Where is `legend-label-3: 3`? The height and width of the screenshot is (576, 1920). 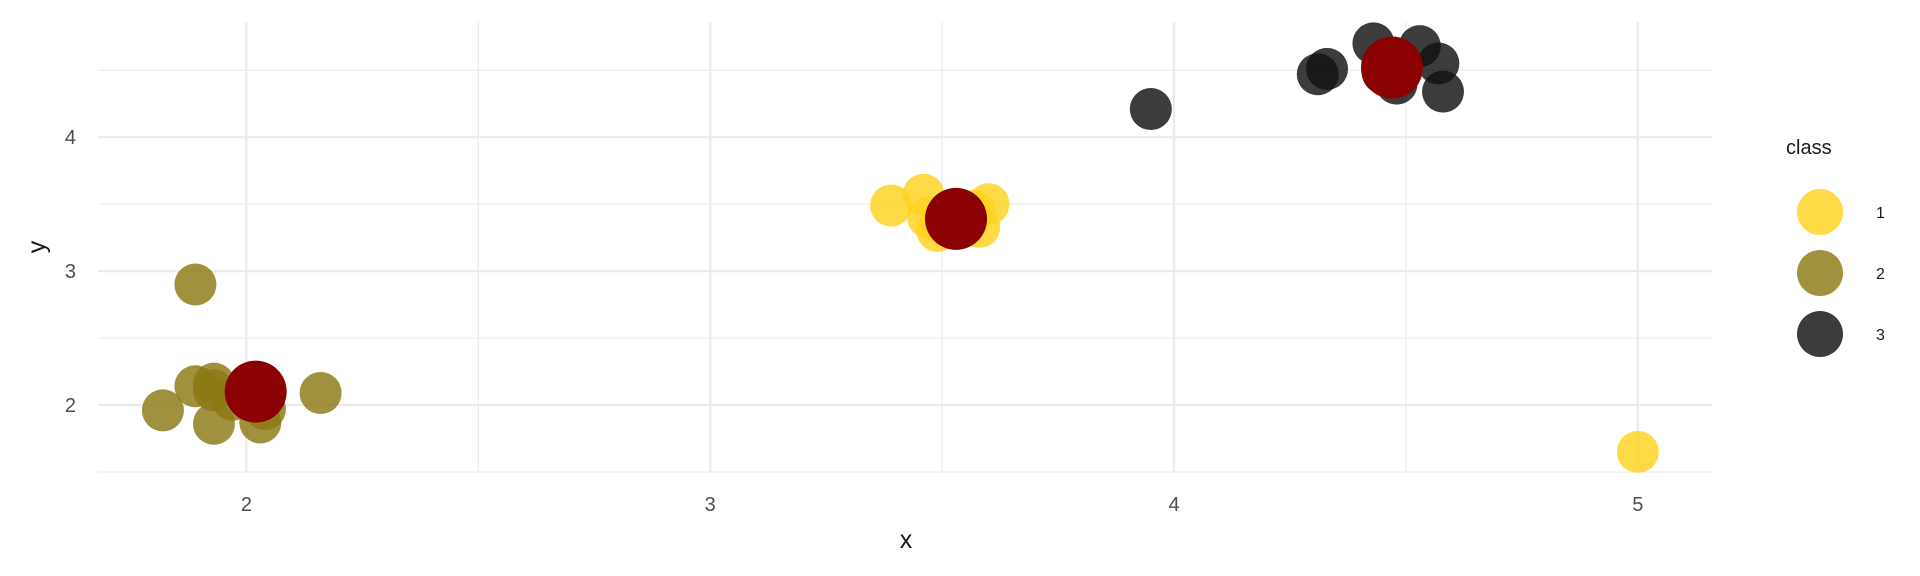
legend-label-3: 3 is located at coordinates (1880, 335).